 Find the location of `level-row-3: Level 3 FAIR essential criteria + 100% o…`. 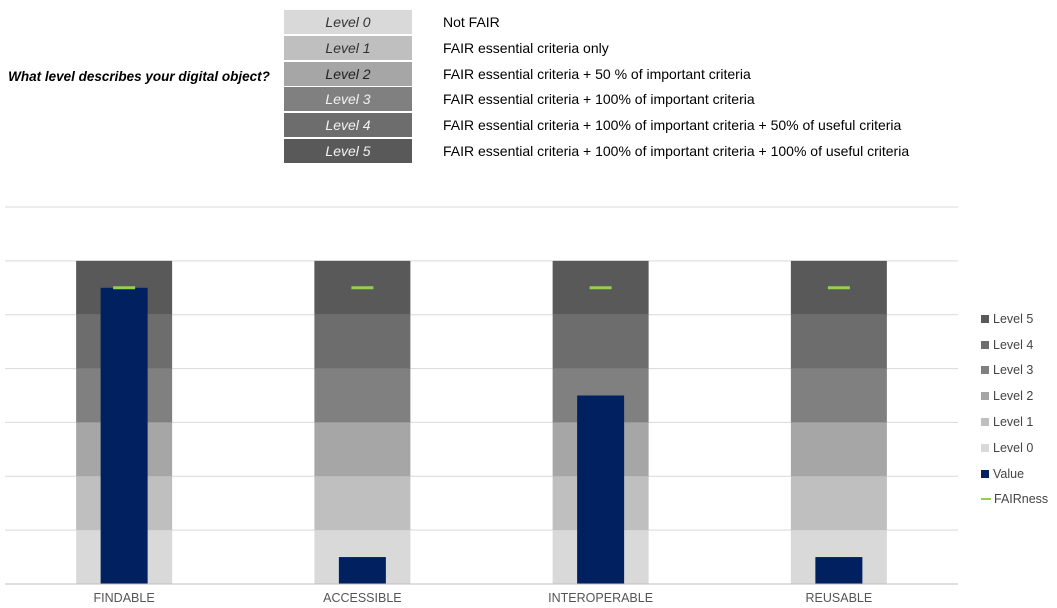

level-row-3: Level 3 FAIR essential criteria + 100% o… is located at coordinates (519, 99).